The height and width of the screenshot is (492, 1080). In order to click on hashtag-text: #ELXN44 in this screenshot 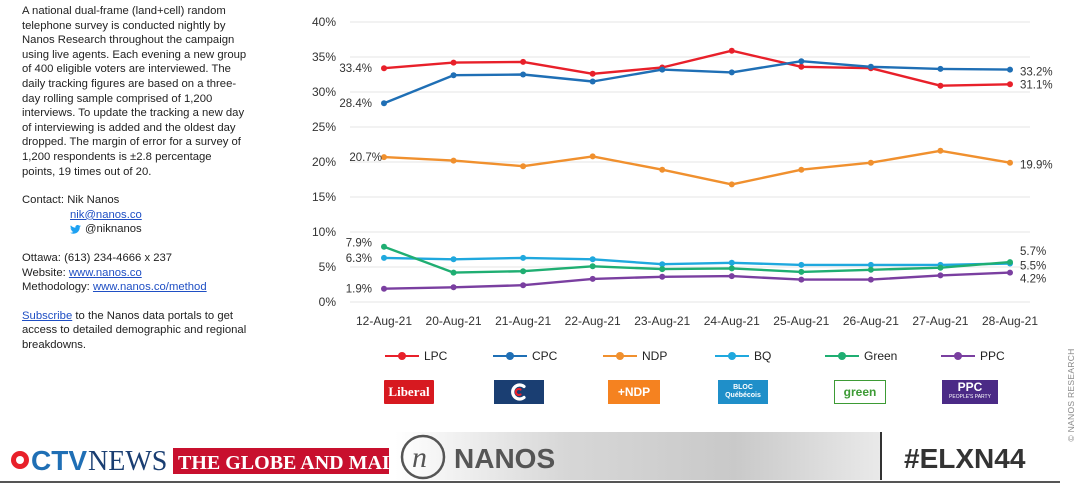, I will do `click(965, 458)`.